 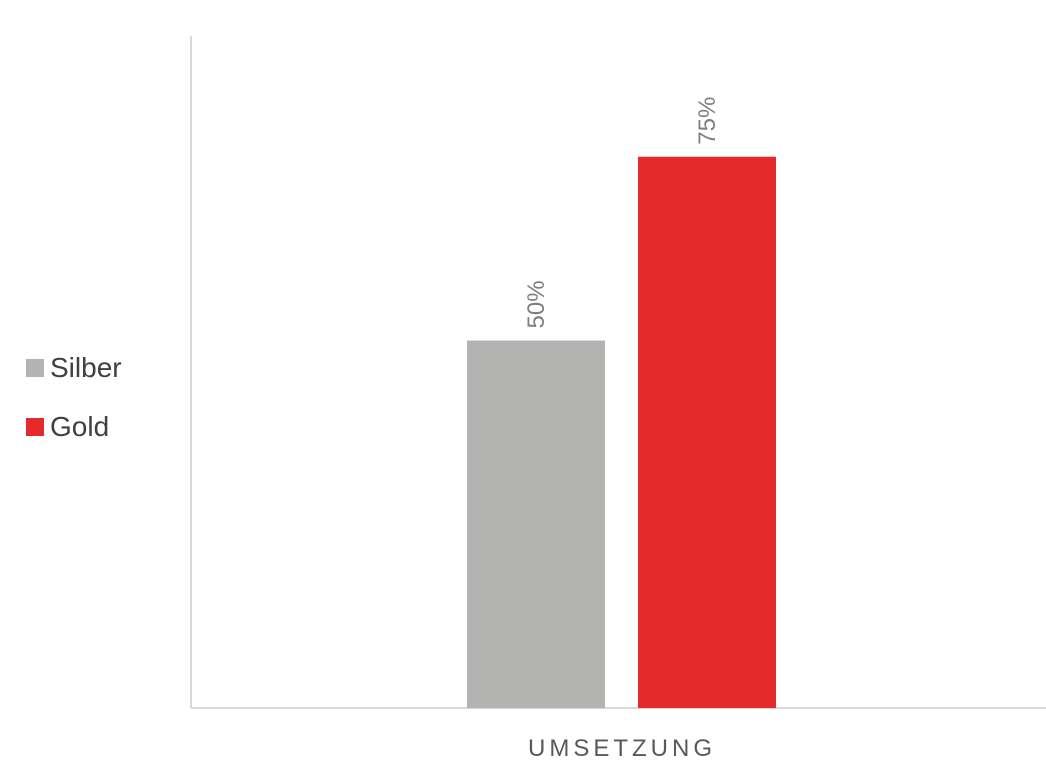 I want to click on data-label-gold: 75%, so click(x=707, y=121).